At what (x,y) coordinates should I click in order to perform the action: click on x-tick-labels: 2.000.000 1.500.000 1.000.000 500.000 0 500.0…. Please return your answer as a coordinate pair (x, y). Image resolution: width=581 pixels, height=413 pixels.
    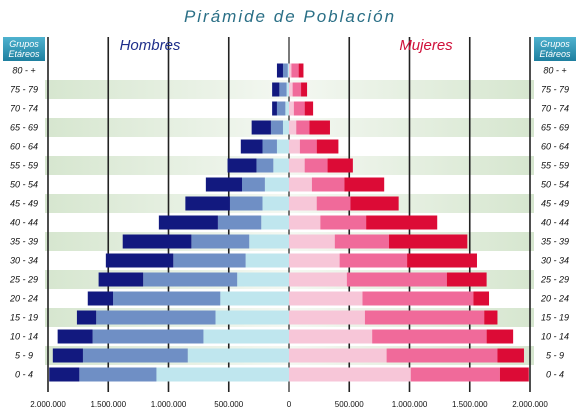
    Looking at the image, I should click on (289, 404).